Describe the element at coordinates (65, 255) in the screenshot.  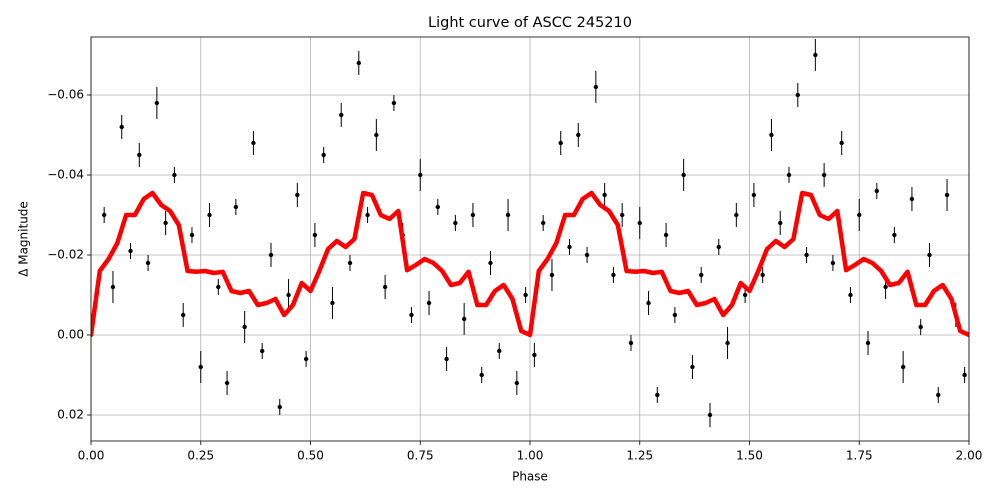
I see `y-tick-label: −0.02` at that location.